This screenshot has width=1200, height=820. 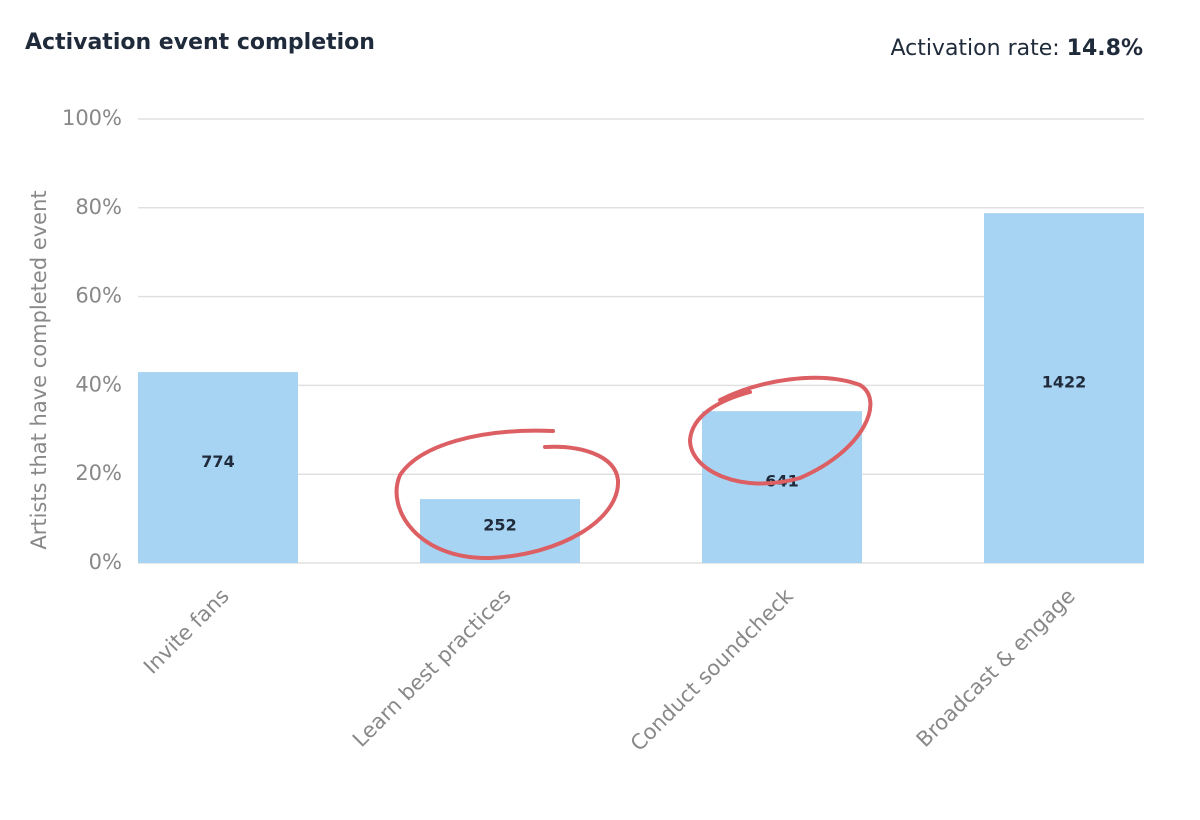 I want to click on rate-label: Activation rate:, so click(x=974, y=48).